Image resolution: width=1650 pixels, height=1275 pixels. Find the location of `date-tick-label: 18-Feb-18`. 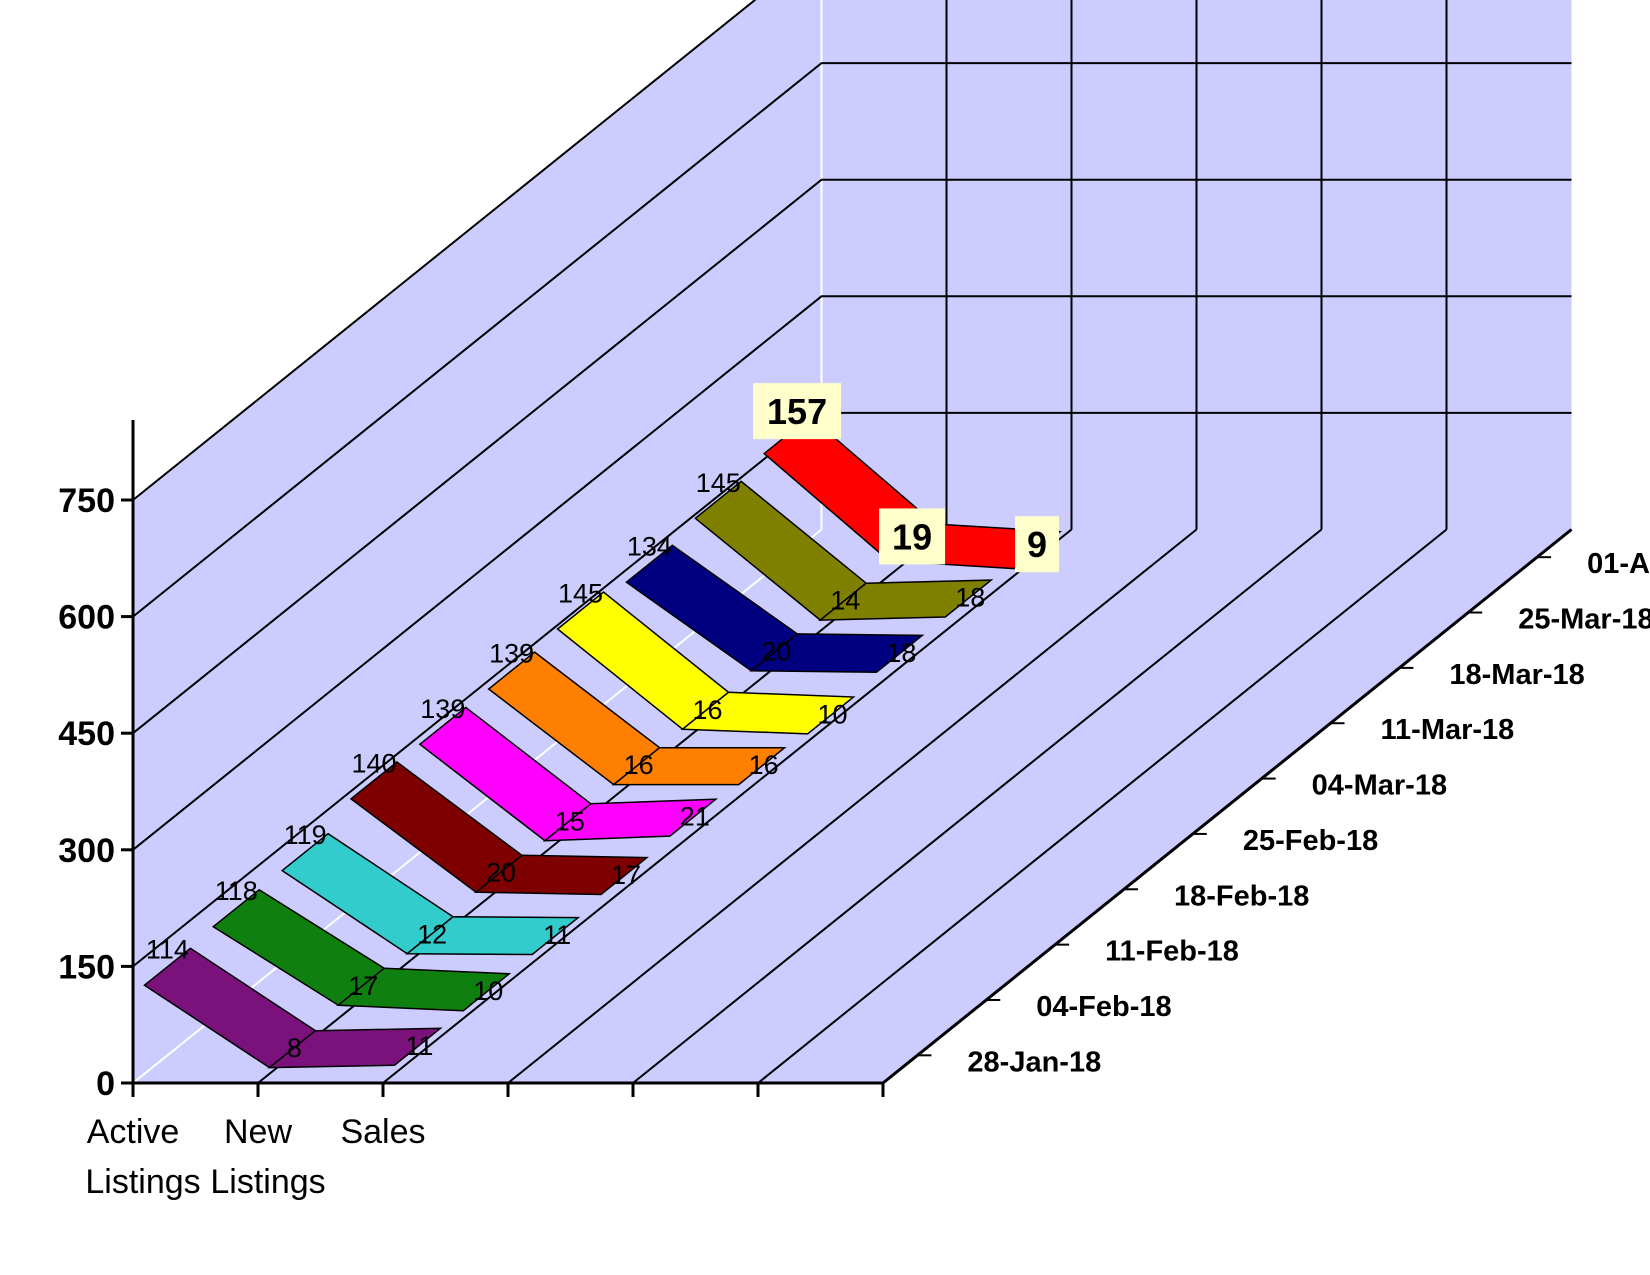

date-tick-label: 18-Feb-18 is located at coordinates (1241, 896).